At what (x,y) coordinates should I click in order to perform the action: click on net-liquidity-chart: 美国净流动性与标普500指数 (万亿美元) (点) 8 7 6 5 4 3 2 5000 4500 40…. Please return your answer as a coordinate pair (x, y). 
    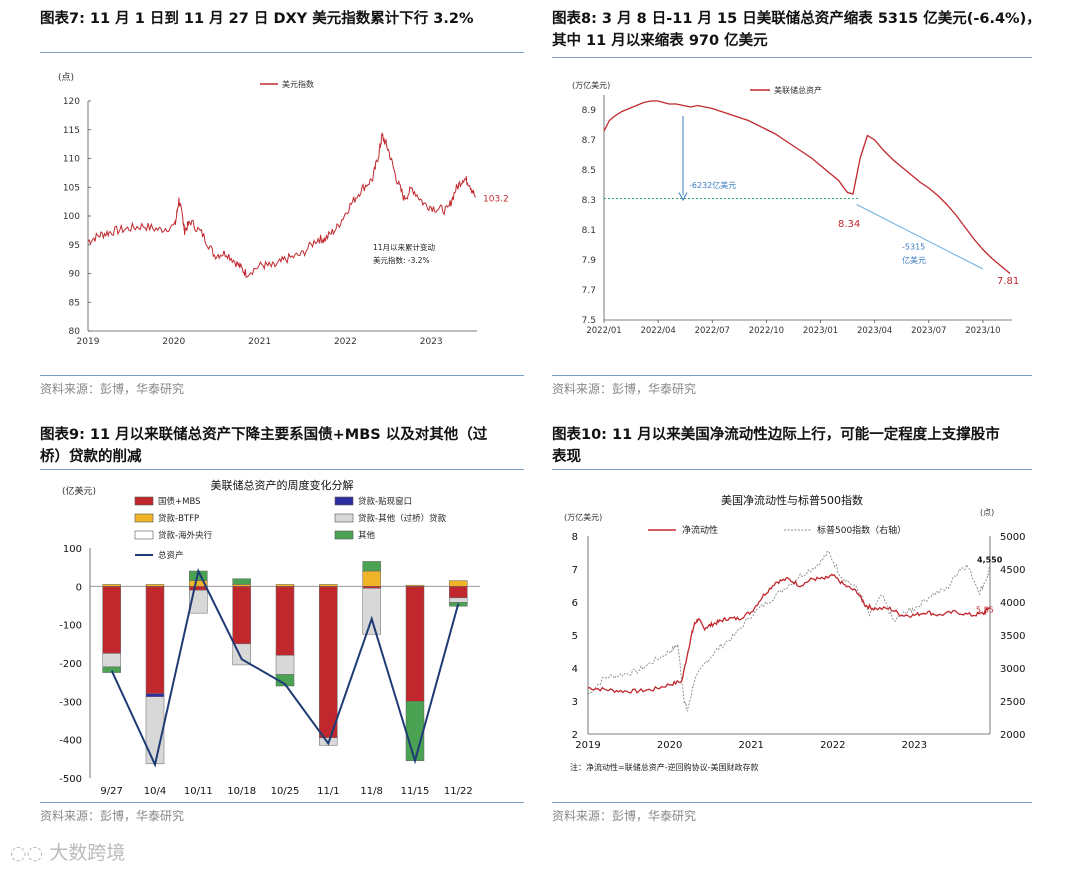
    Looking at the image, I should click on (794, 632).